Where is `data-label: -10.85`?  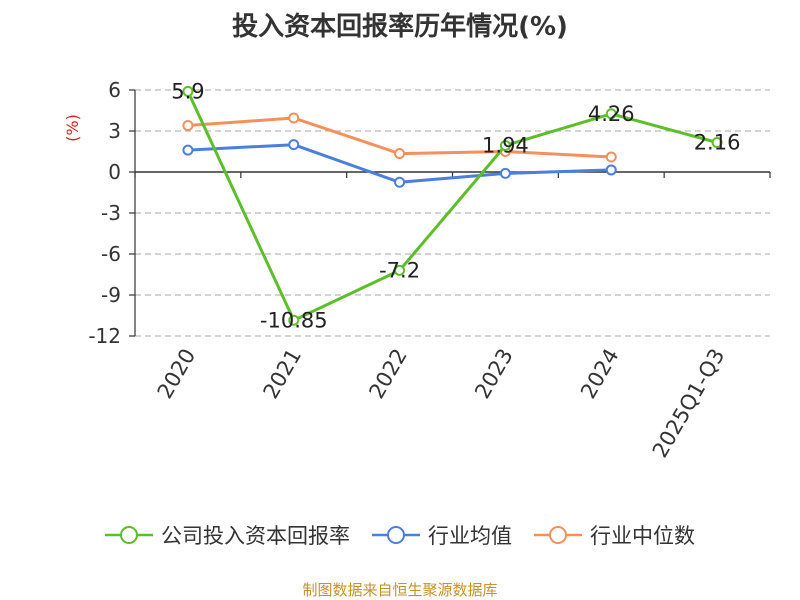
data-label: -10.85 is located at coordinates (294, 320).